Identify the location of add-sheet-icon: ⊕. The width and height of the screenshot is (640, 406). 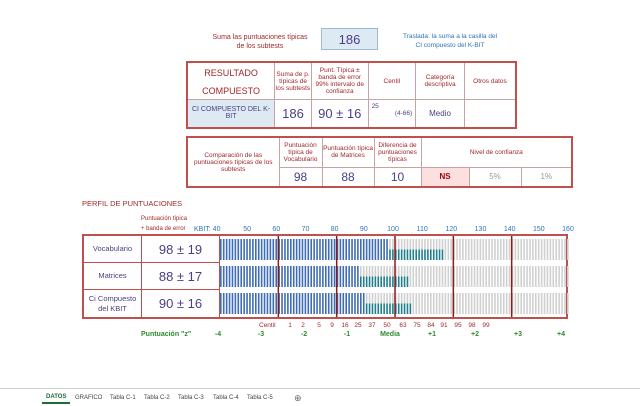
(298, 397).